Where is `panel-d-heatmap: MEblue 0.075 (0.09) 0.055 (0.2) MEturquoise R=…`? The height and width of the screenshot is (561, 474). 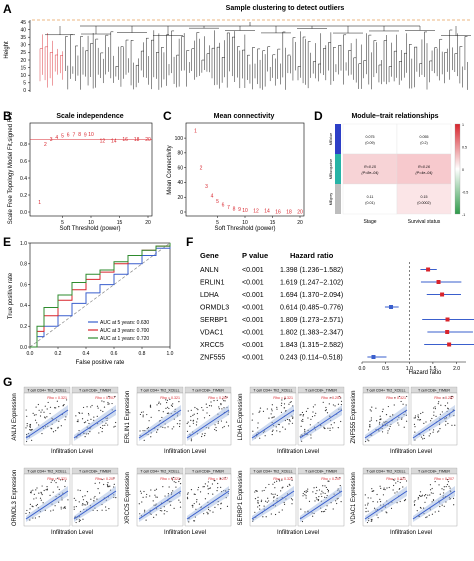 panel-d-heatmap: MEblue 0.075 (0.09) 0.055 (0.2) MEturquoise R=… is located at coordinates (398, 174).